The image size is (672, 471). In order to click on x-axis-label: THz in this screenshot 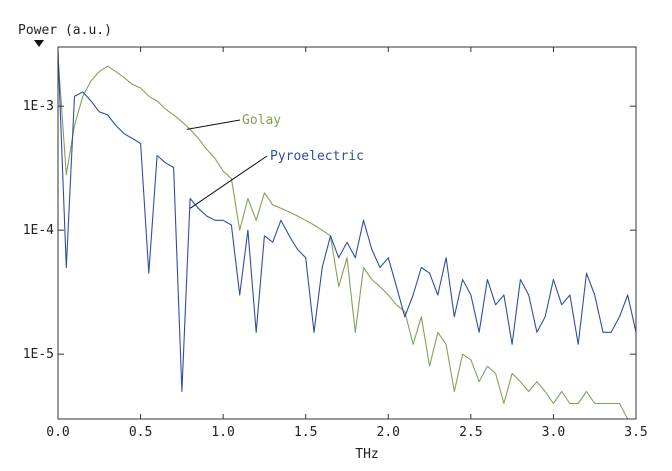, I will do `click(366, 454)`.